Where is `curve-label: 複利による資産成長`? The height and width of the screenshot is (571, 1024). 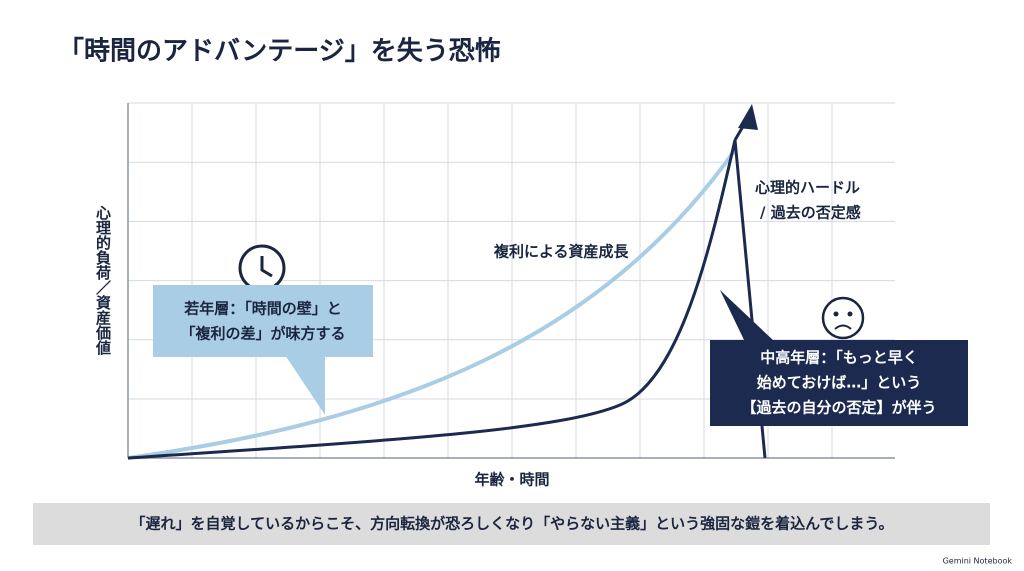 curve-label: 複利による資産成長 is located at coordinates (561, 252).